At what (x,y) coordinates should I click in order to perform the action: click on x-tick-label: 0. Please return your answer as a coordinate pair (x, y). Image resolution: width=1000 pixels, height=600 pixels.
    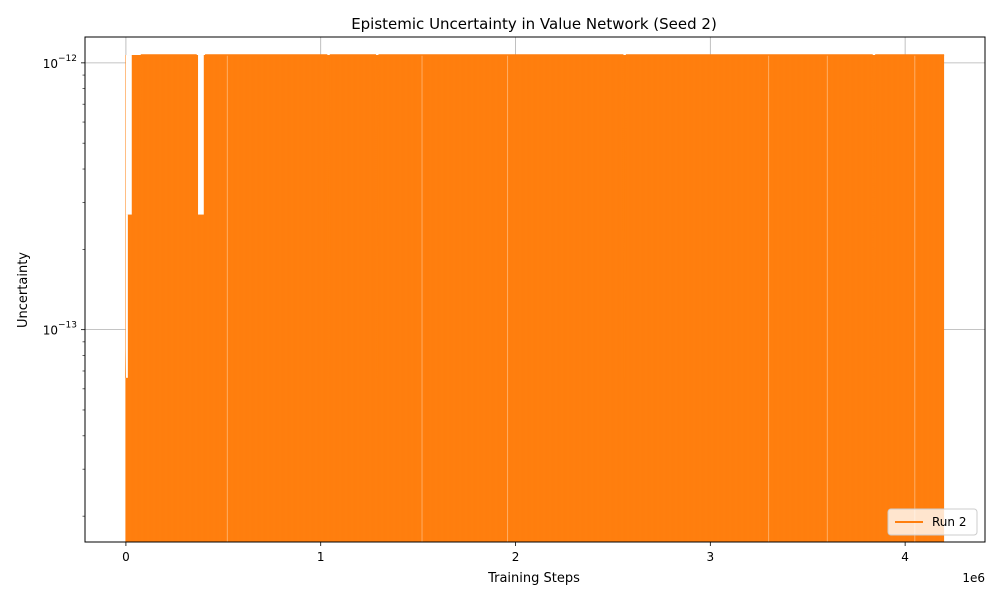
    Looking at the image, I should click on (126, 557).